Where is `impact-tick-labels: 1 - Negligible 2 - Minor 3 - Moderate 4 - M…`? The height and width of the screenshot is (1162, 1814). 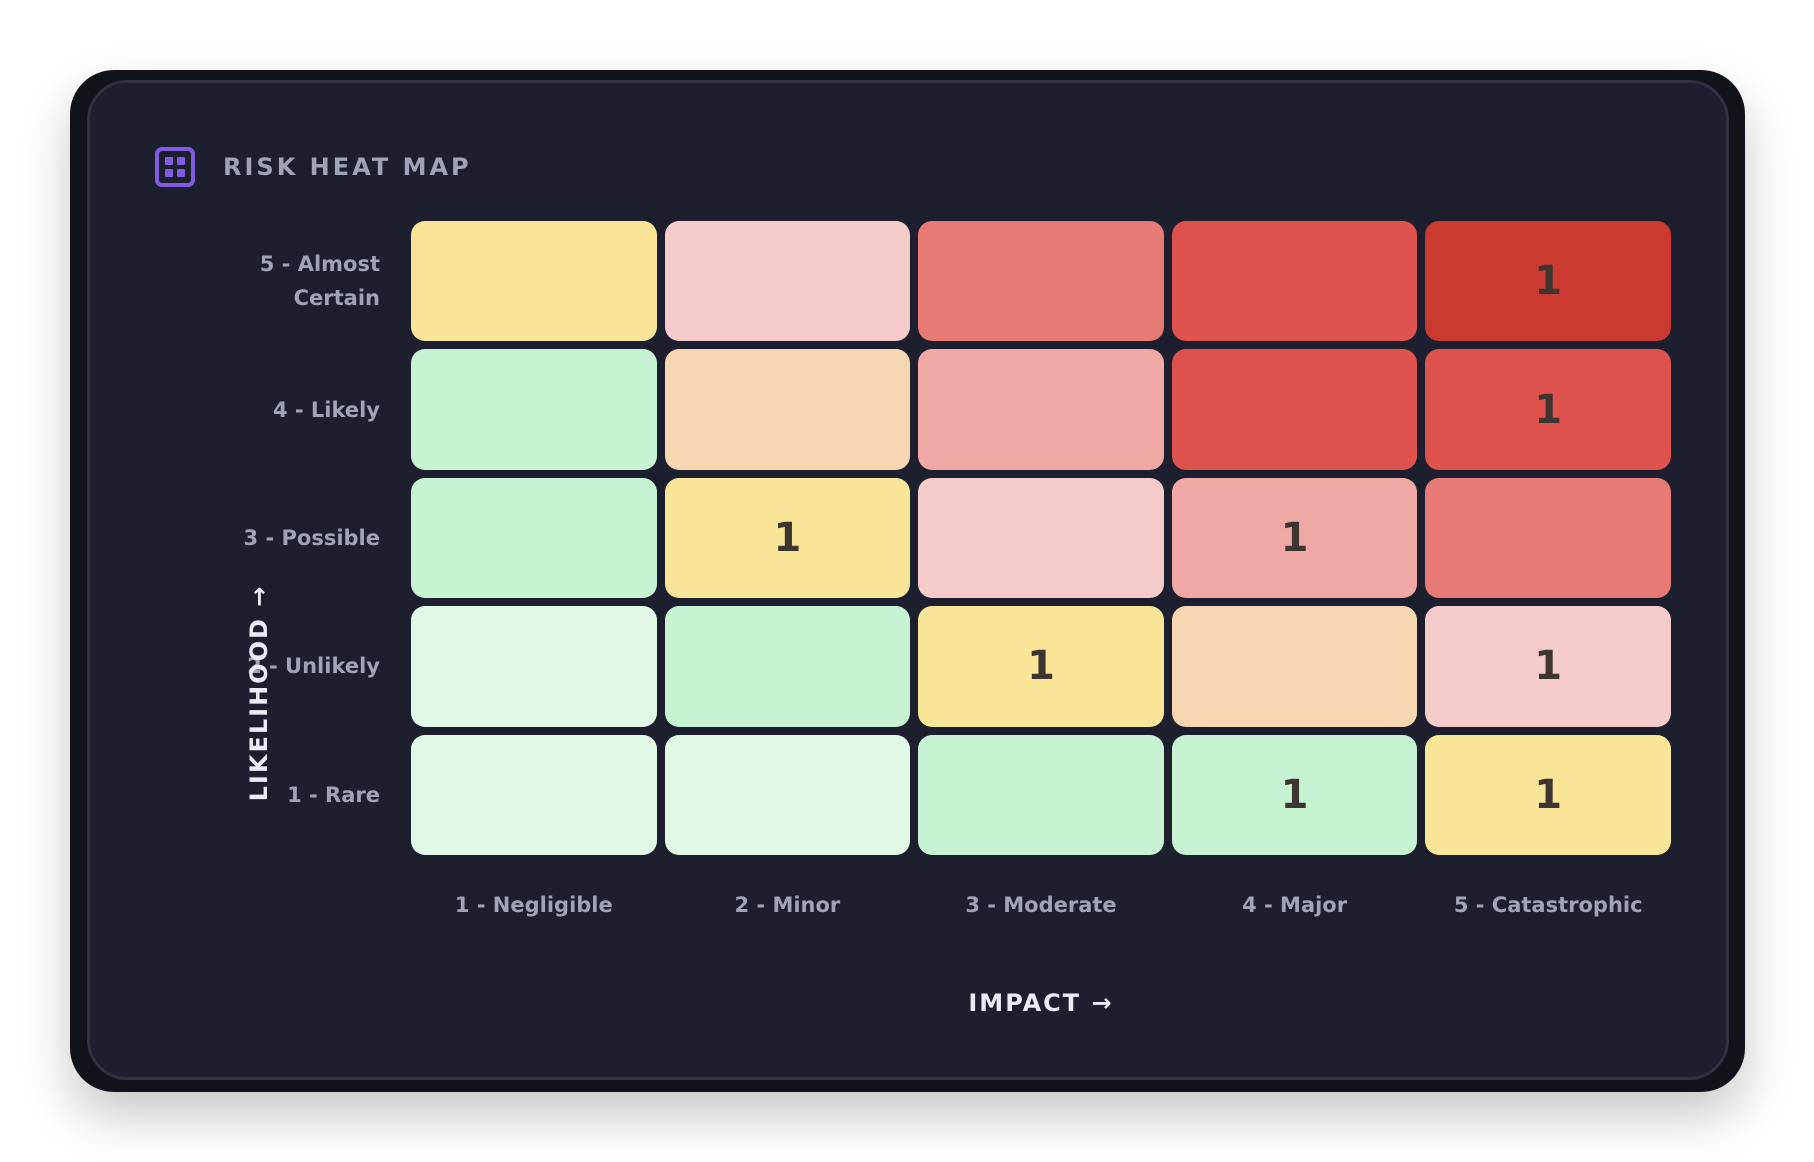 impact-tick-labels: 1 - Negligible 2 - Minor 3 - Moderate 4 - M… is located at coordinates (1041, 905).